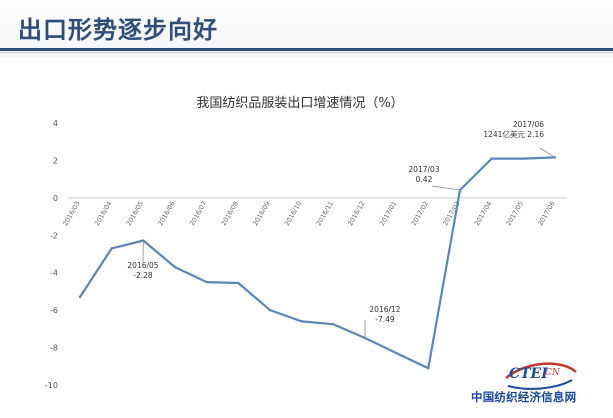 Image resolution: width=613 pixels, height=418 pixels. I want to click on y-axis: 4 2 0 -2 -4 -6 -8 -10, so click(51, 254).